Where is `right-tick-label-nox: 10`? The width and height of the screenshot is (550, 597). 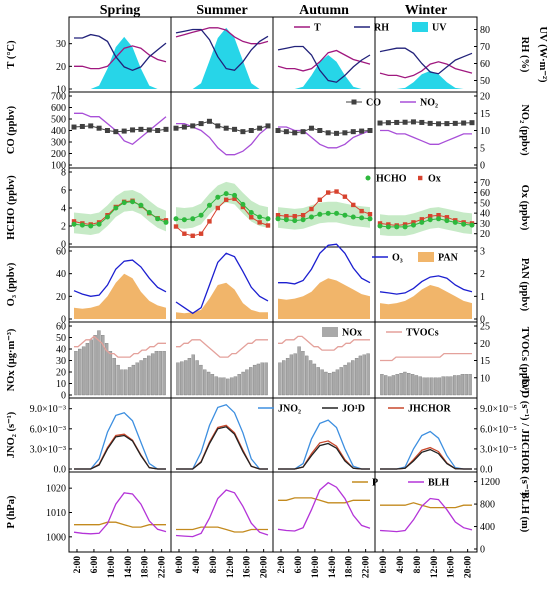 right-tick-label-nox: 10 is located at coordinates (485, 378).